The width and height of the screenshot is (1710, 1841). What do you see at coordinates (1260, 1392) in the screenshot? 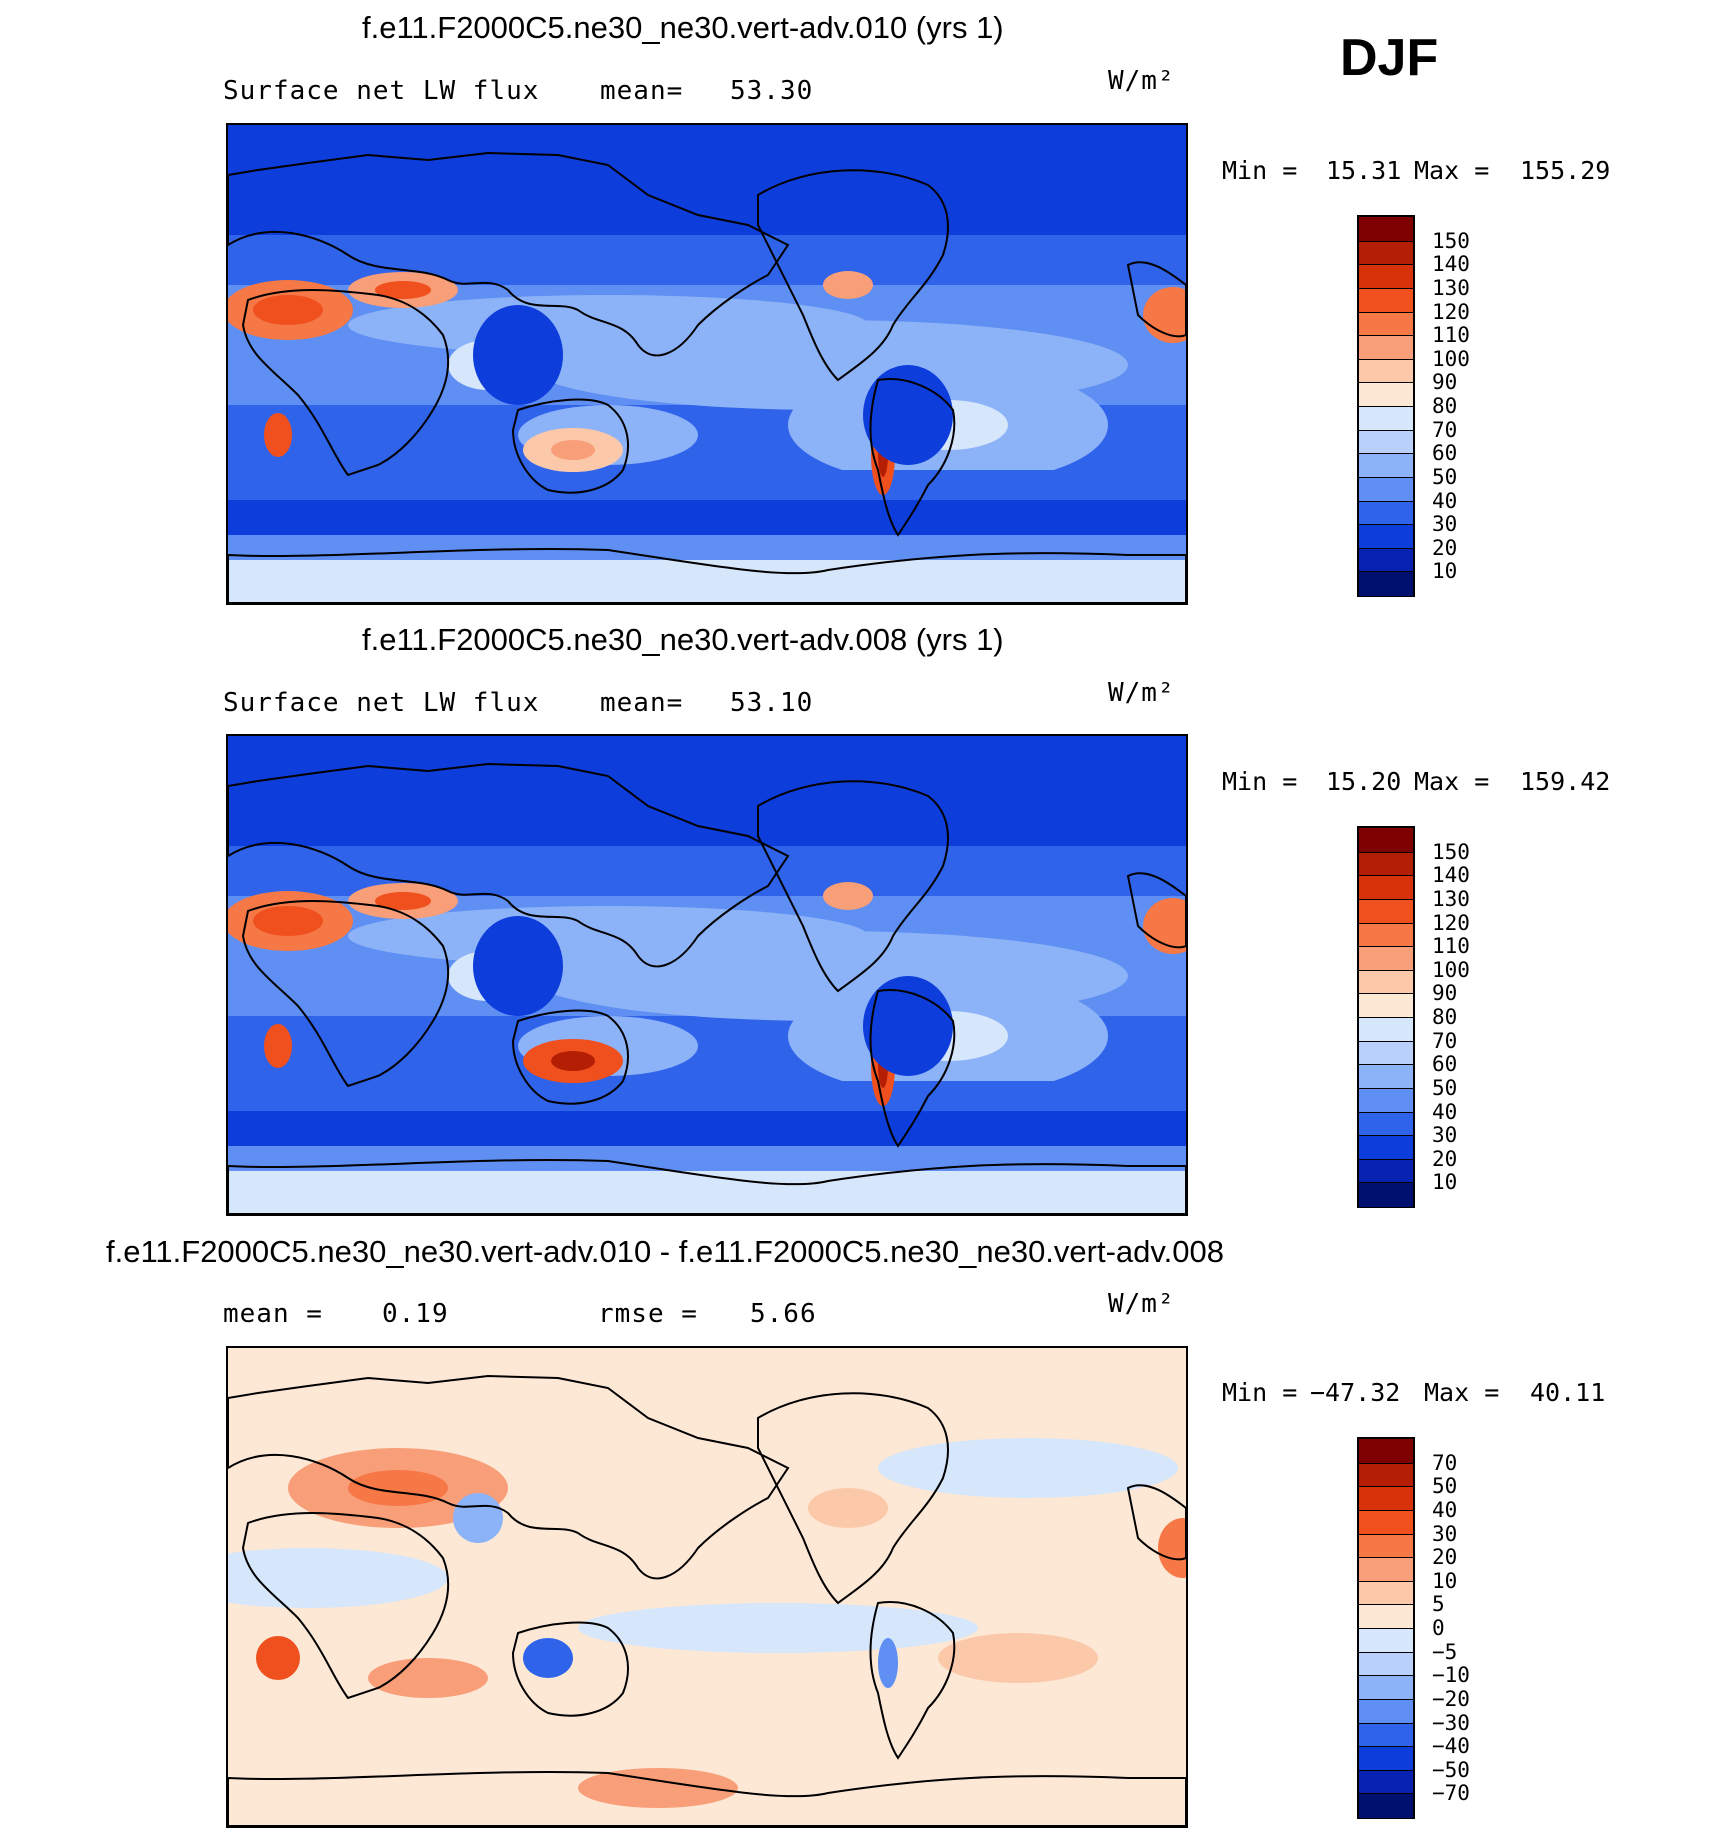
I see `panel-3-min-label: Min =` at bounding box center [1260, 1392].